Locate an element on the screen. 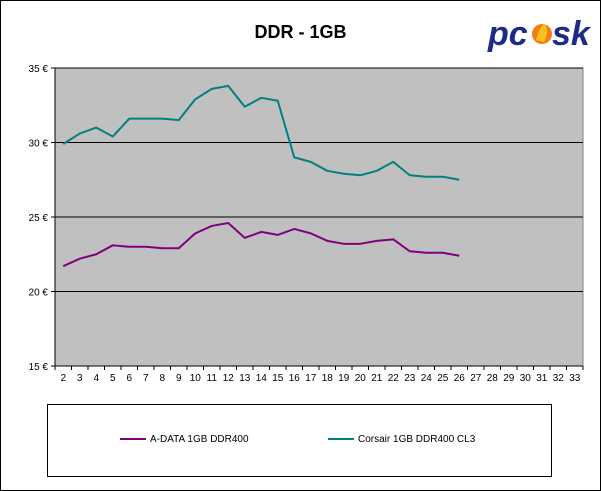 The image size is (601, 491). y-tick-label: 25 € is located at coordinates (39, 218).